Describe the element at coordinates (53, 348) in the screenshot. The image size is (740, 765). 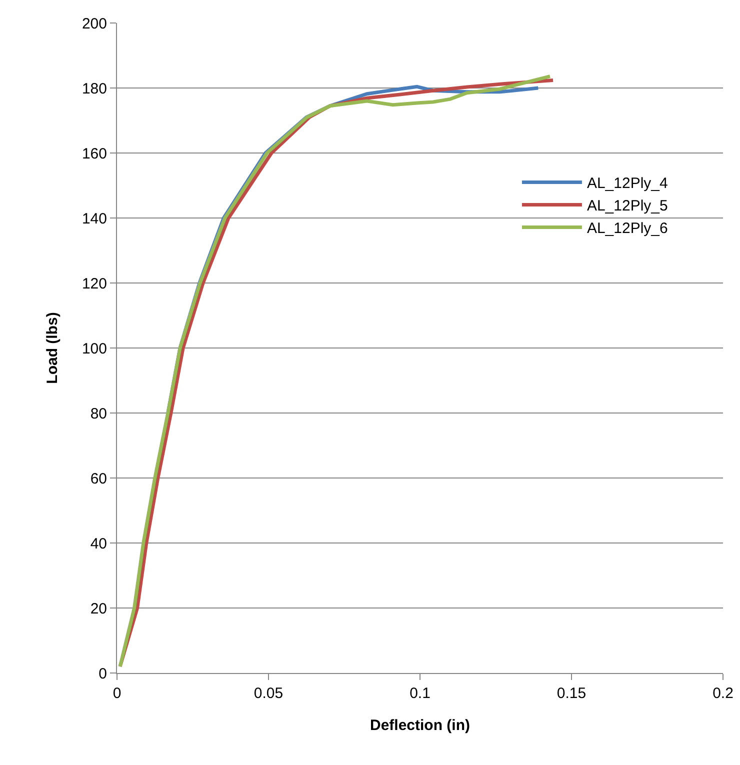
I see `y-axis-title: Load (lbs)` at that location.